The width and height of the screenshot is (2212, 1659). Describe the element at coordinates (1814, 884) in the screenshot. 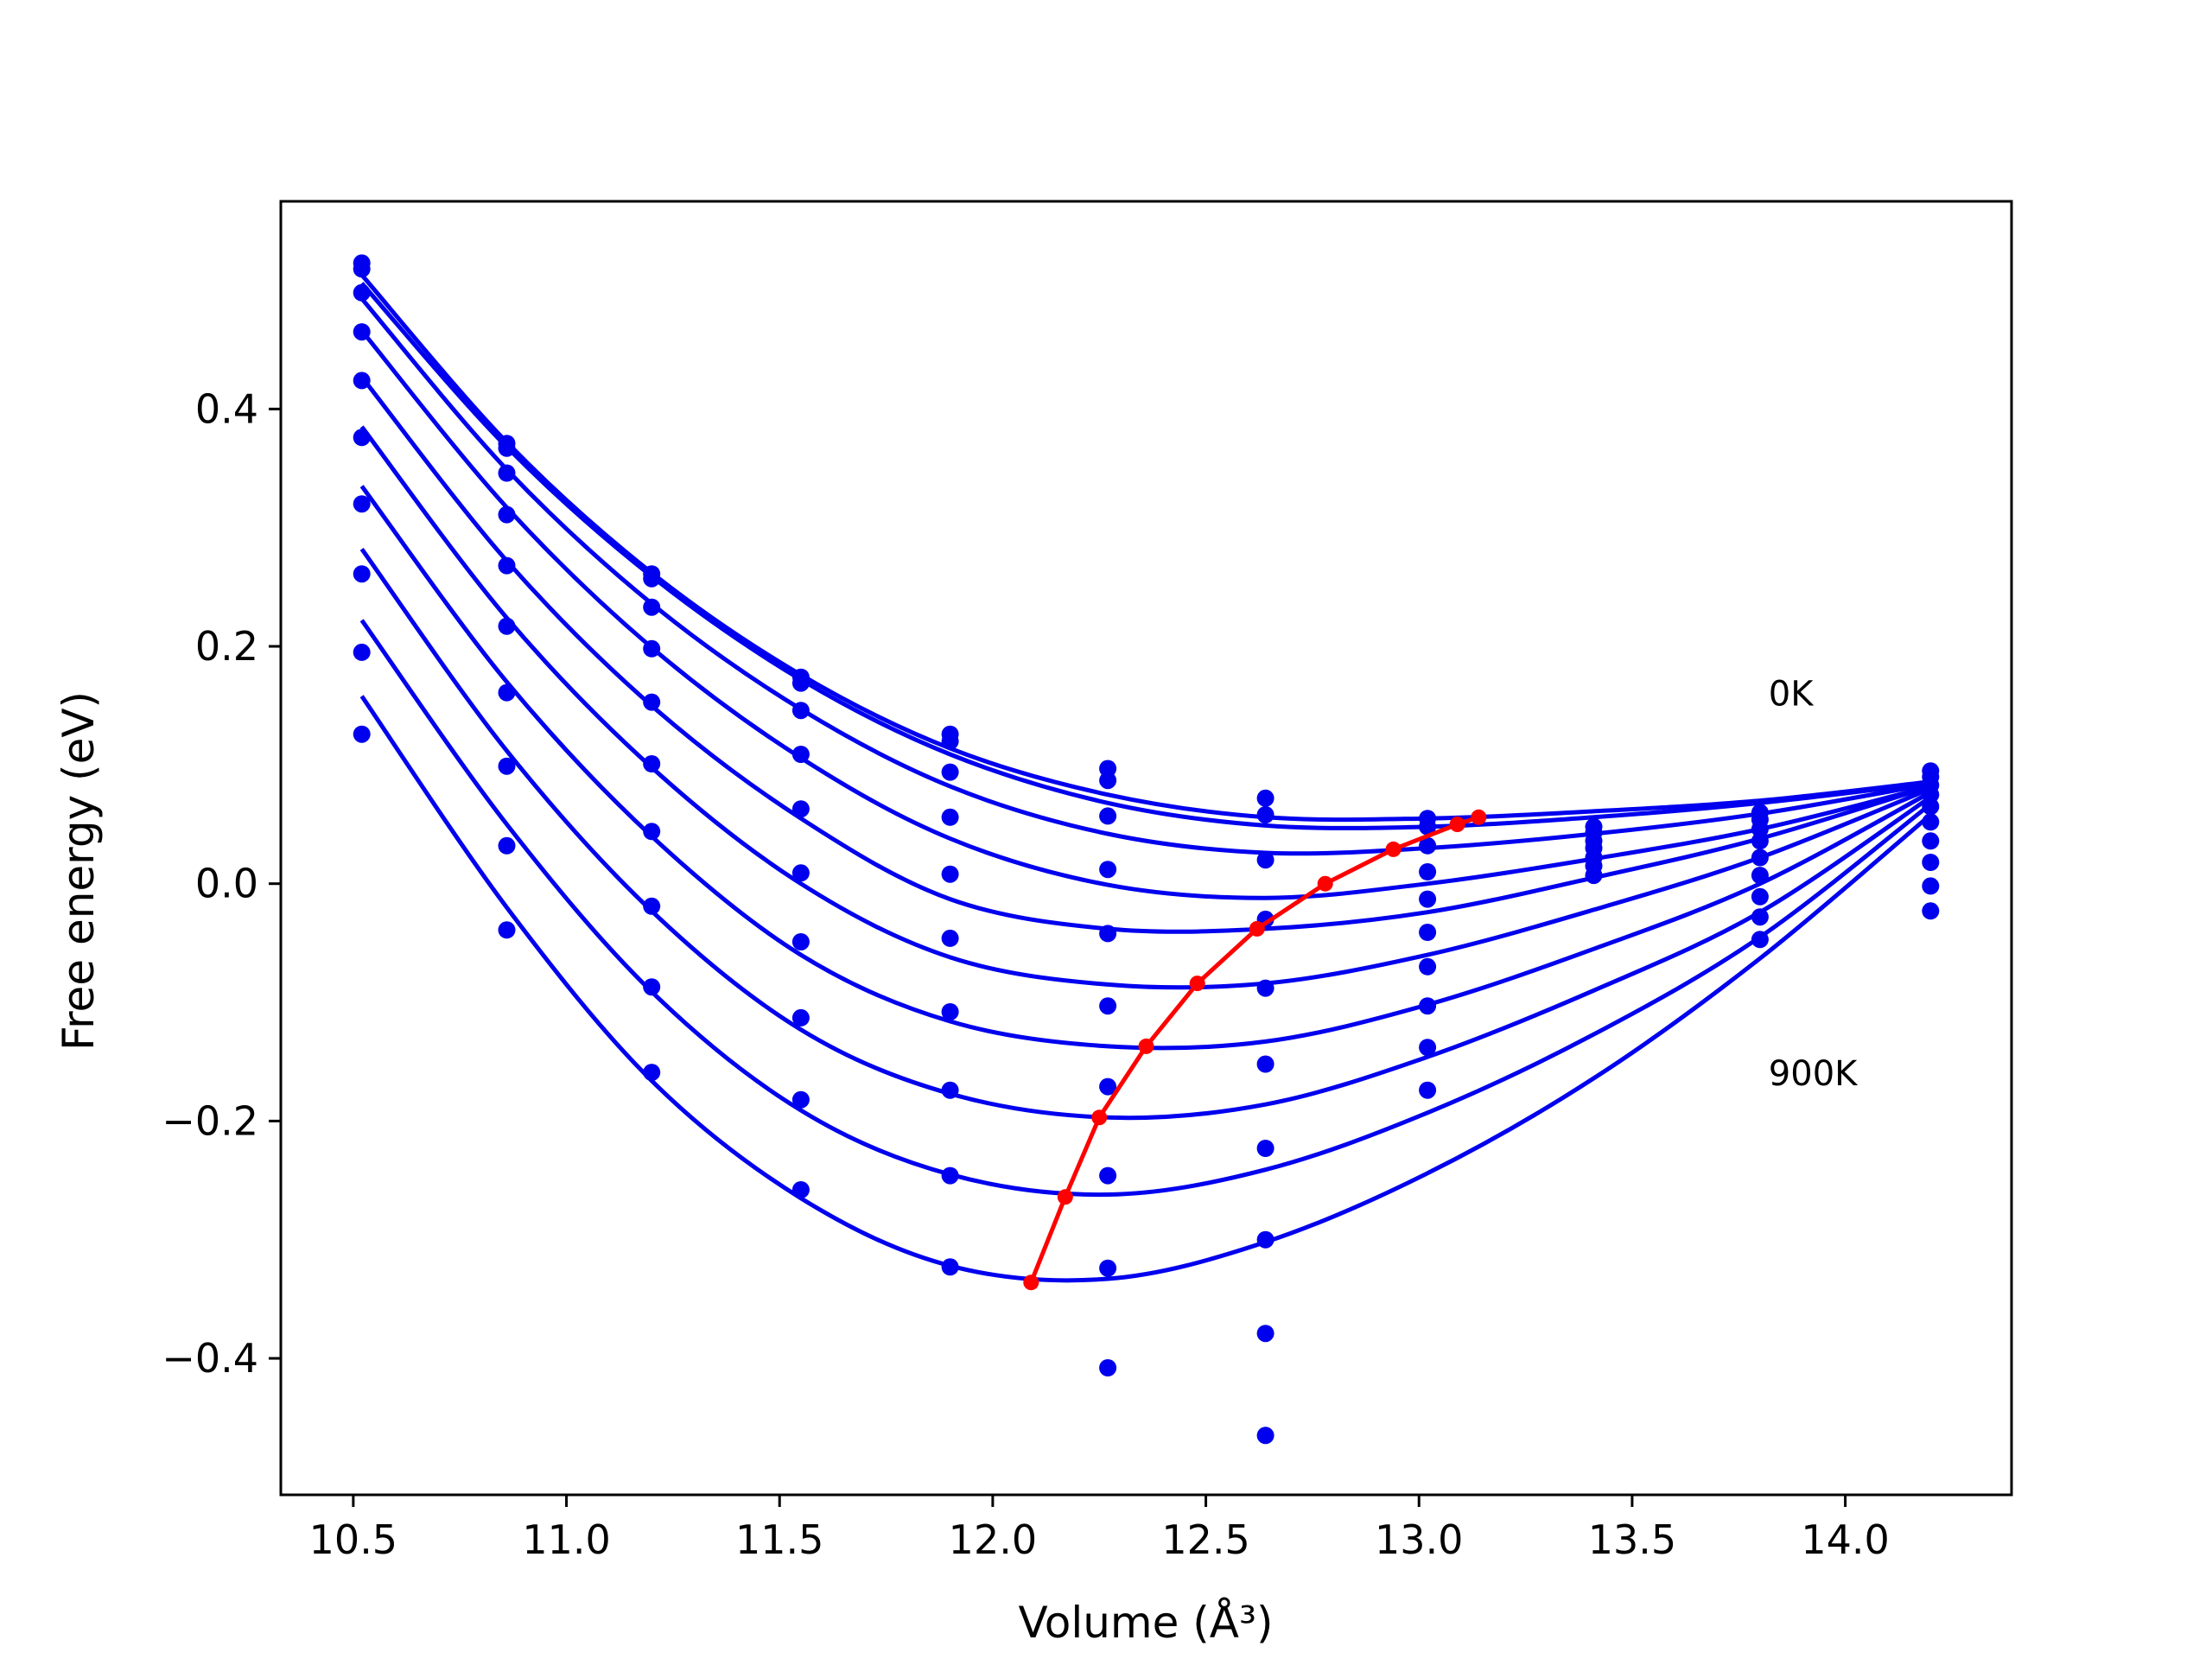

I see `annotations: 0K 900K` at that location.